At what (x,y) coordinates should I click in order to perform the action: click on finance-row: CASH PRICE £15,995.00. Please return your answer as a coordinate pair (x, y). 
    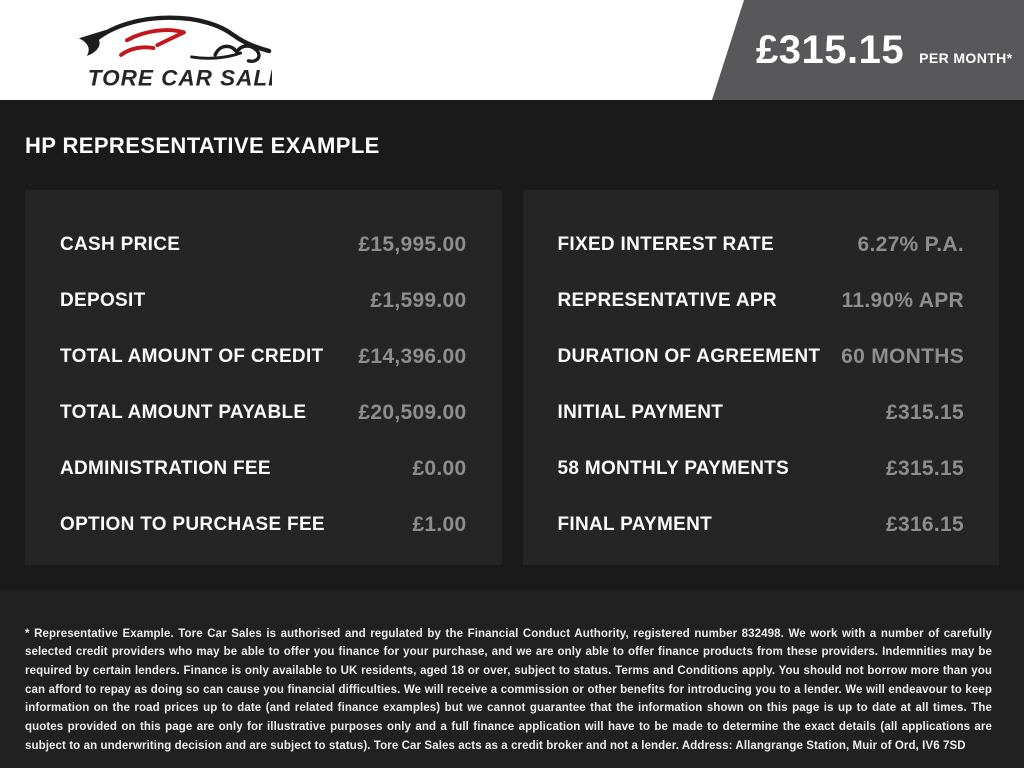
    Looking at the image, I should click on (263, 245).